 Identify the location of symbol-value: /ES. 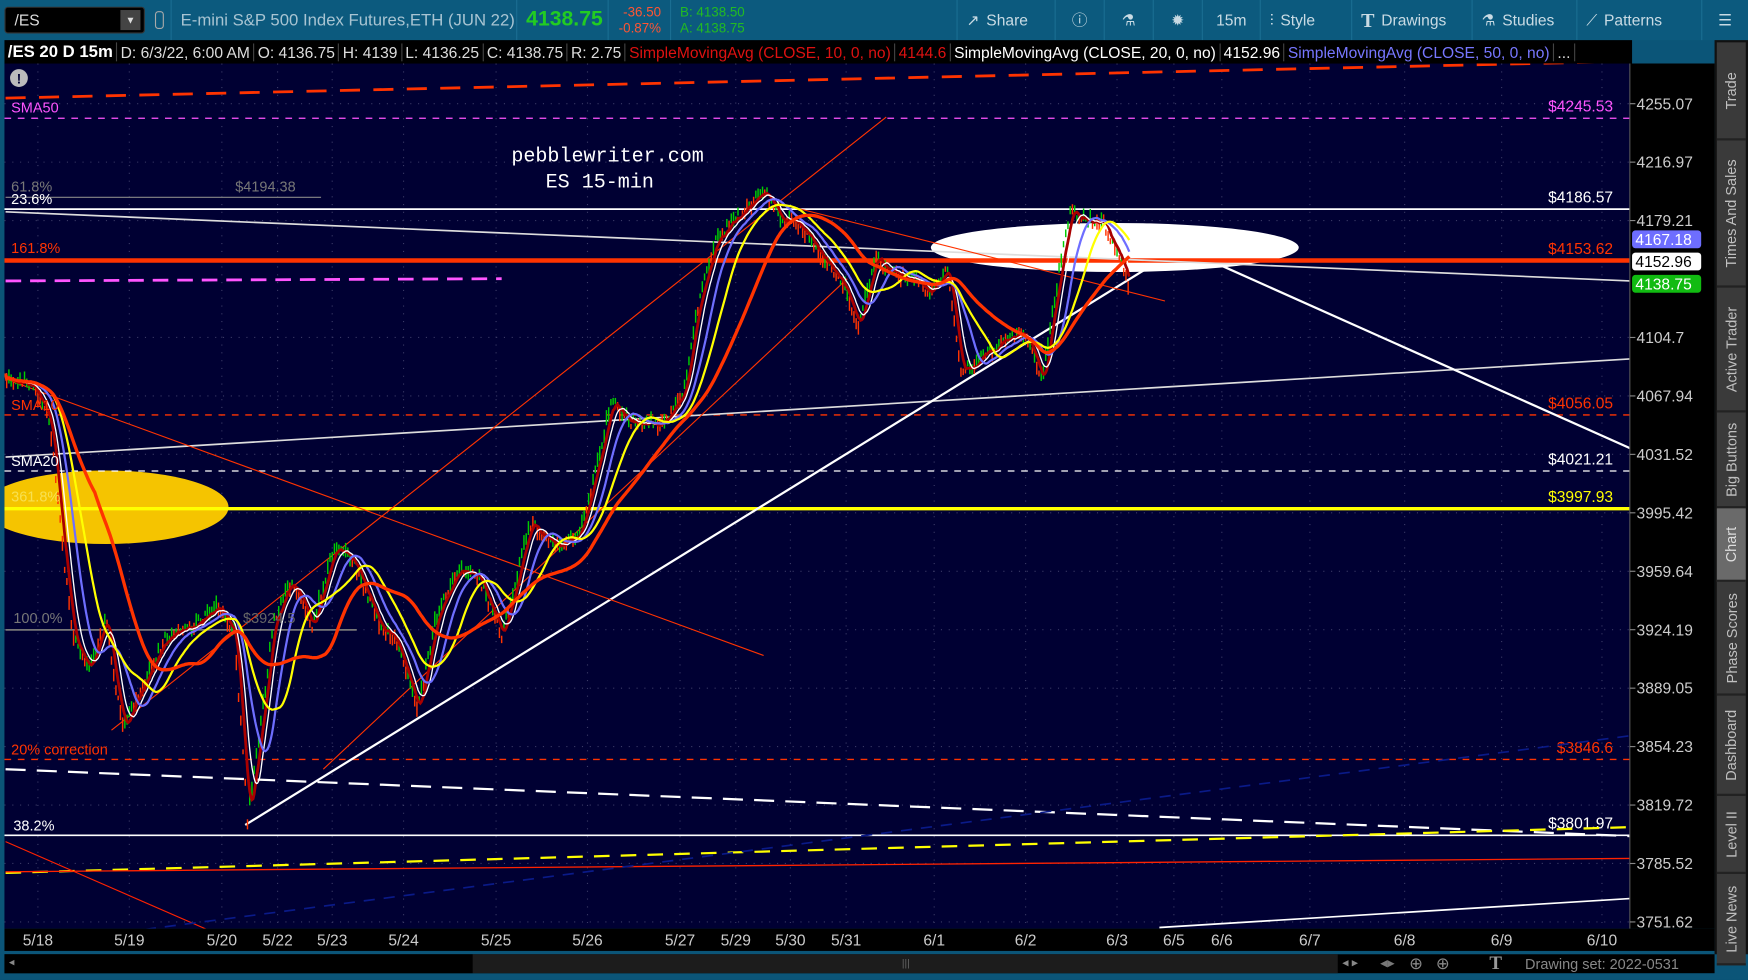
(27, 20).